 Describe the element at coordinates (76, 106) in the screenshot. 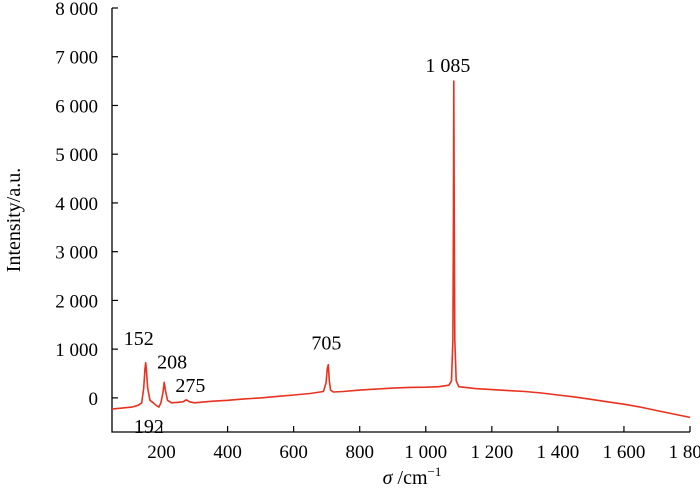

I see `y-tick-label: 6 000` at that location.